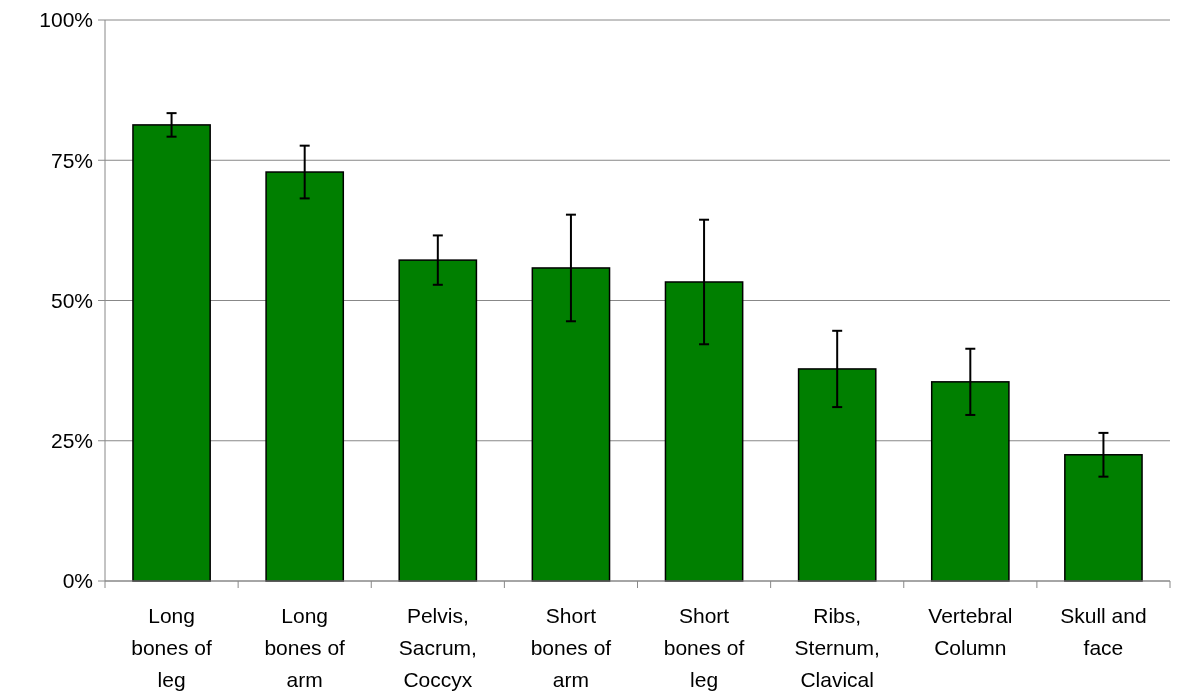 This screenshot has width=1183, height=697. What do you see at coordinates (704, 647) in the screenshot?
I see `x-tick-label: Short bones of leg` at bounding box center [704, 647].